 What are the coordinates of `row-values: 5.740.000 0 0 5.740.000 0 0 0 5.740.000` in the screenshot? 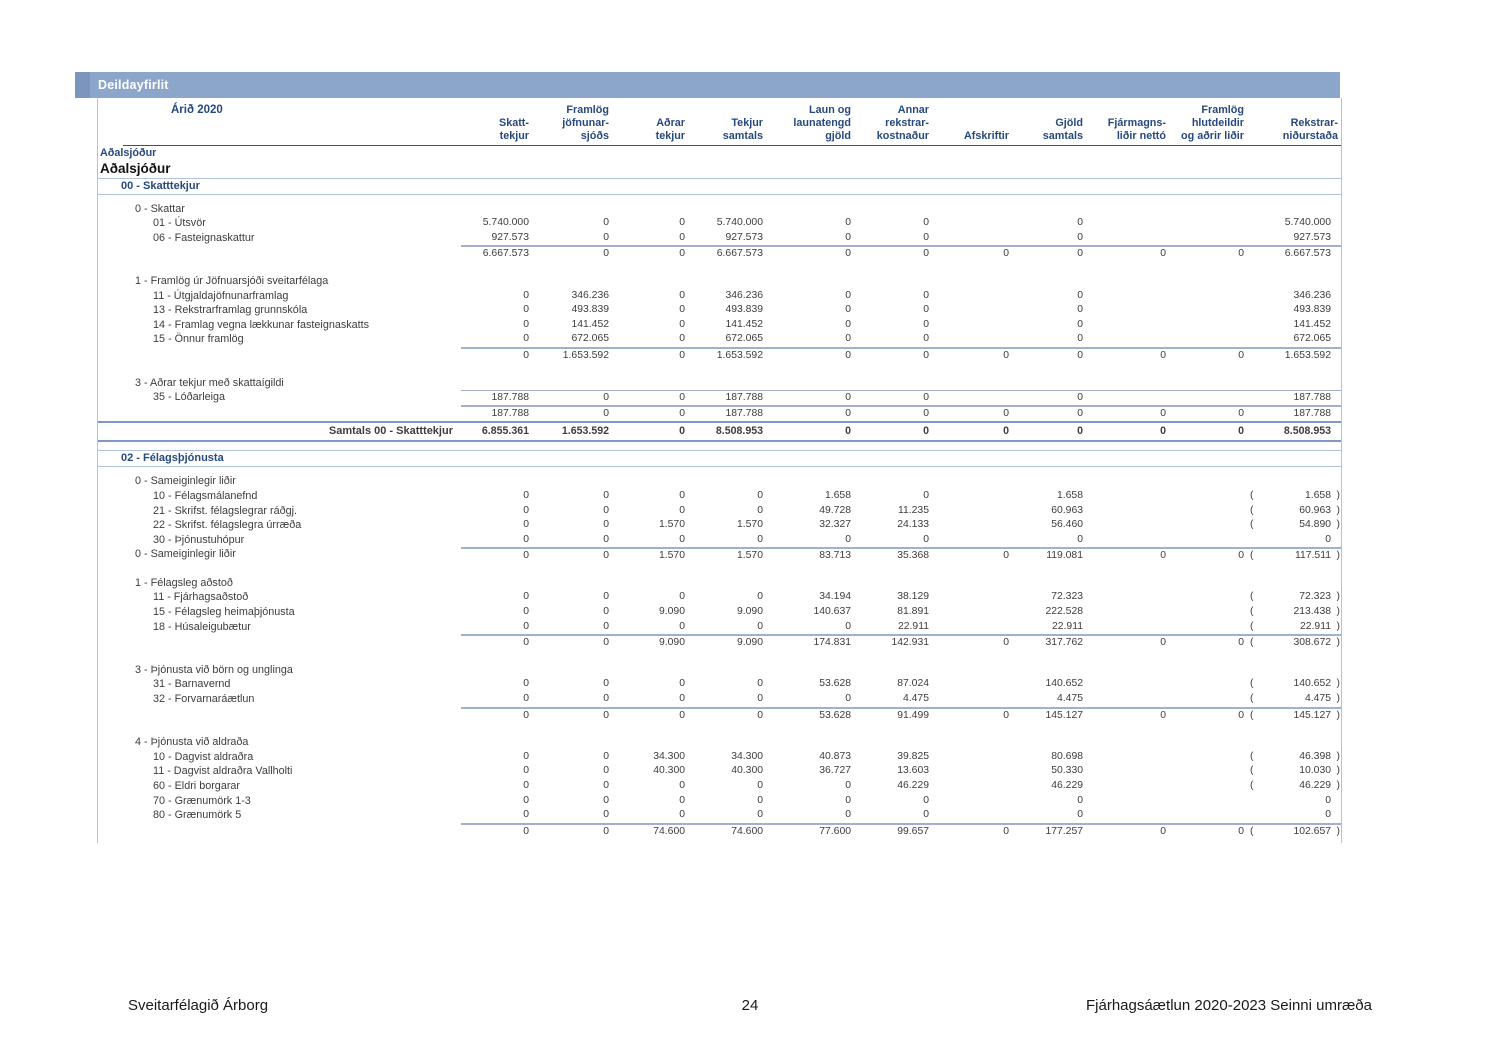 It's located at (901, 223).